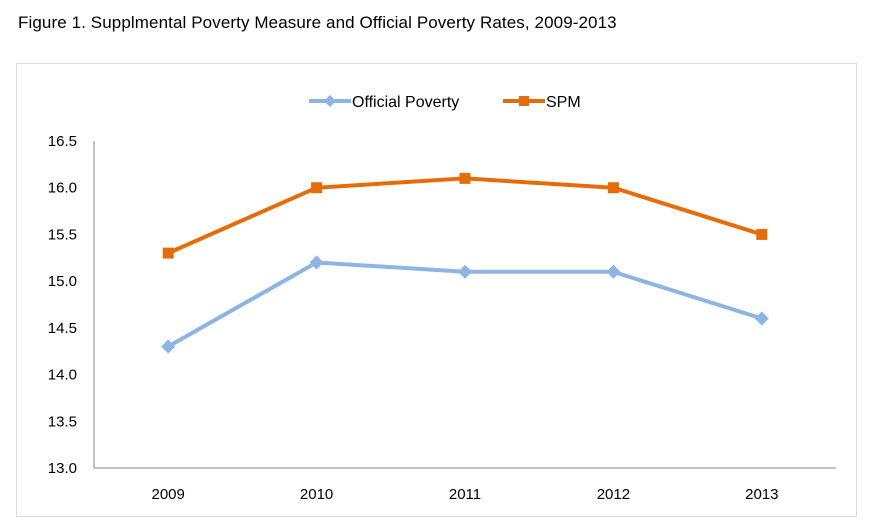 The width and height of the screenshot is (871, 531). I want to click on y-tick-label: 13.5, so click(62, 421).